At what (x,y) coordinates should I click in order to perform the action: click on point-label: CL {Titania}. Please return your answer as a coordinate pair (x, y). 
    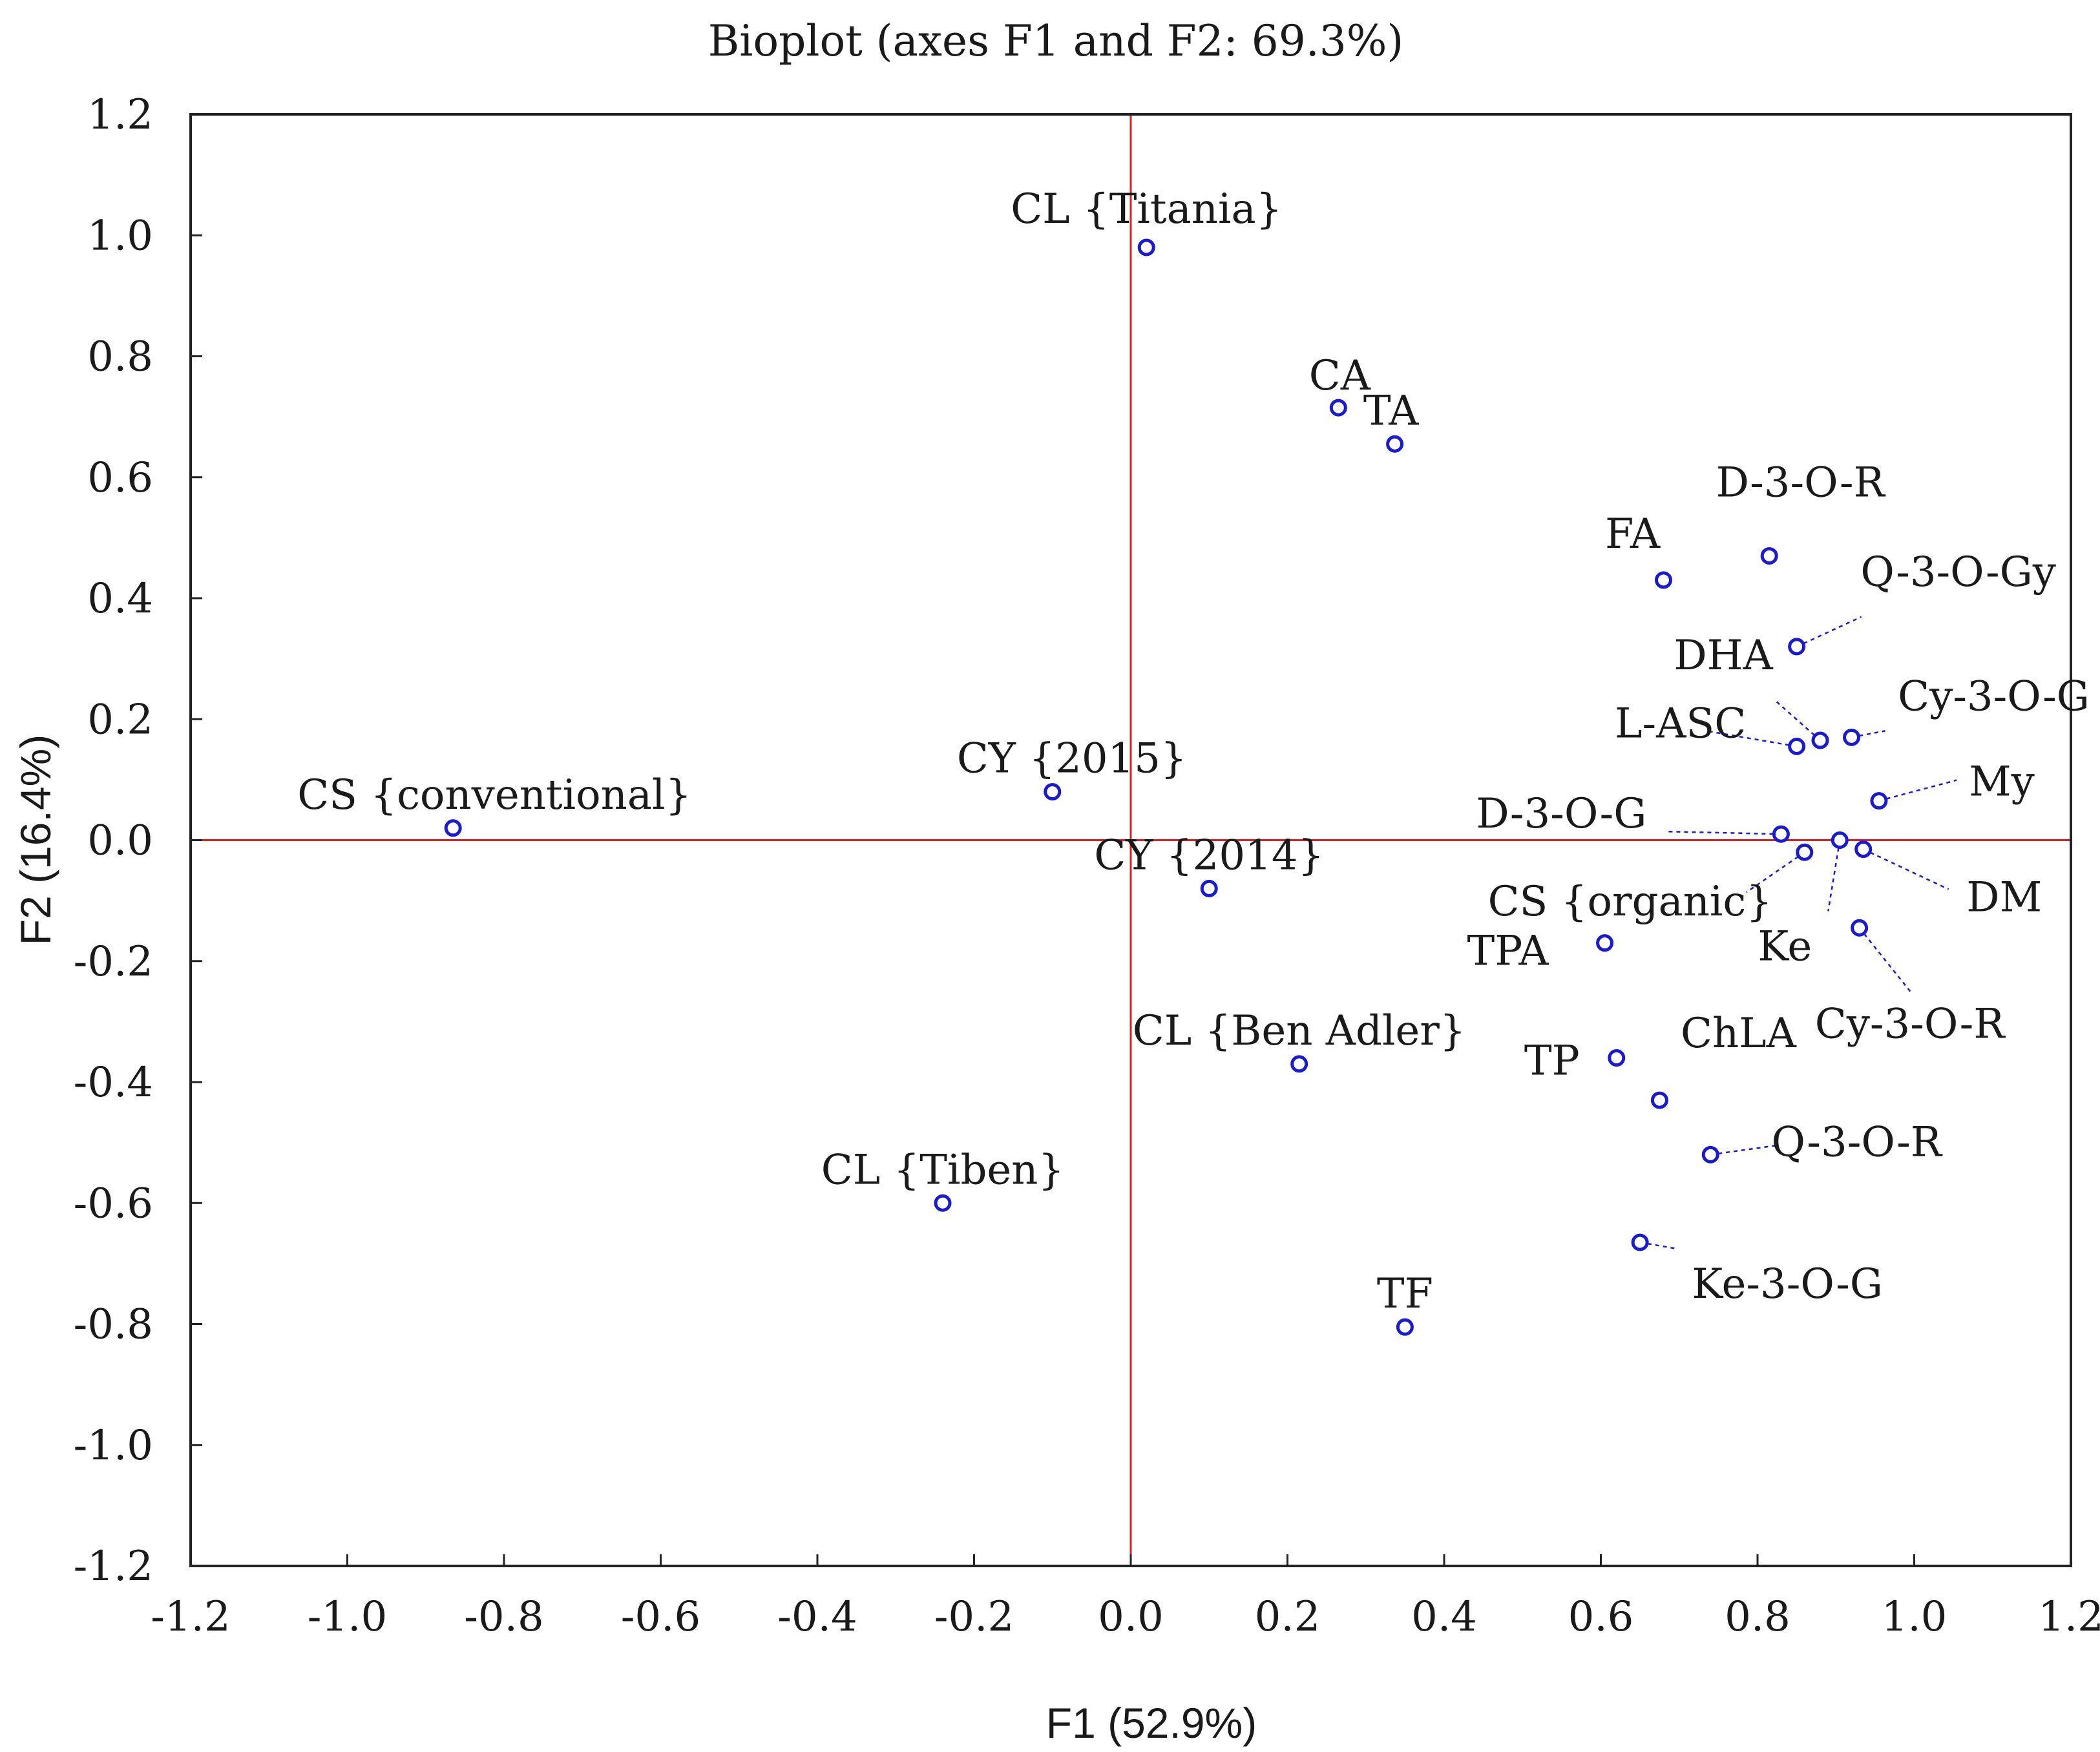
    Looking at the image, I should click on (1146, 209).